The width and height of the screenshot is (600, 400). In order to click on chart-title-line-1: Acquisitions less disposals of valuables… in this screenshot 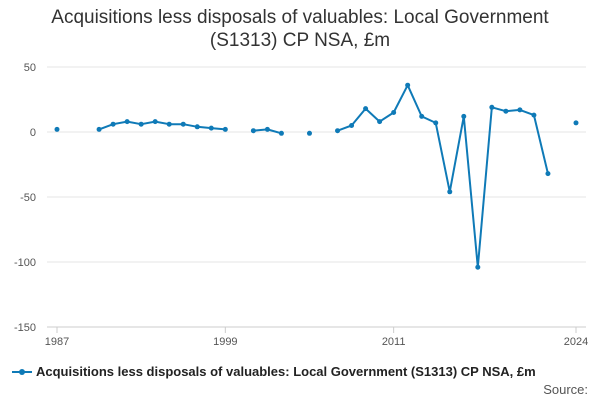, I will do `click(300, 17)`.